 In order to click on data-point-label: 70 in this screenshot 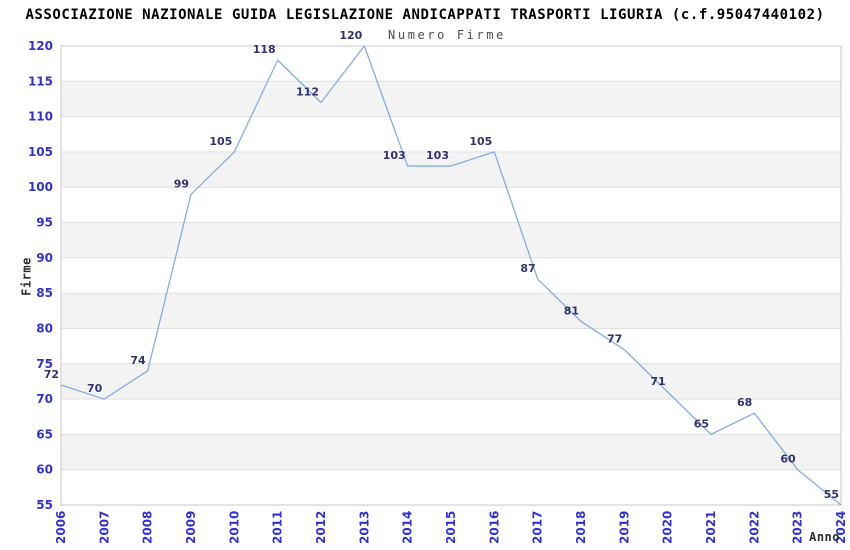, I will do `click(95, 388)`.